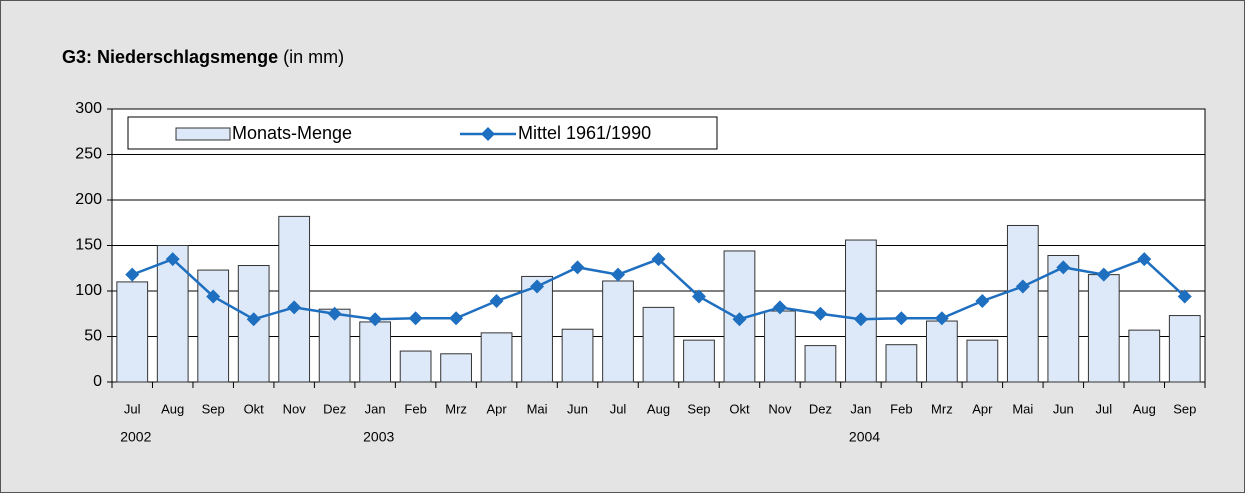 The image size is (1245, 493). Describe the element at coordinates (88, 108) in the screenshot. I see `y-tick-label: 300` at that location.